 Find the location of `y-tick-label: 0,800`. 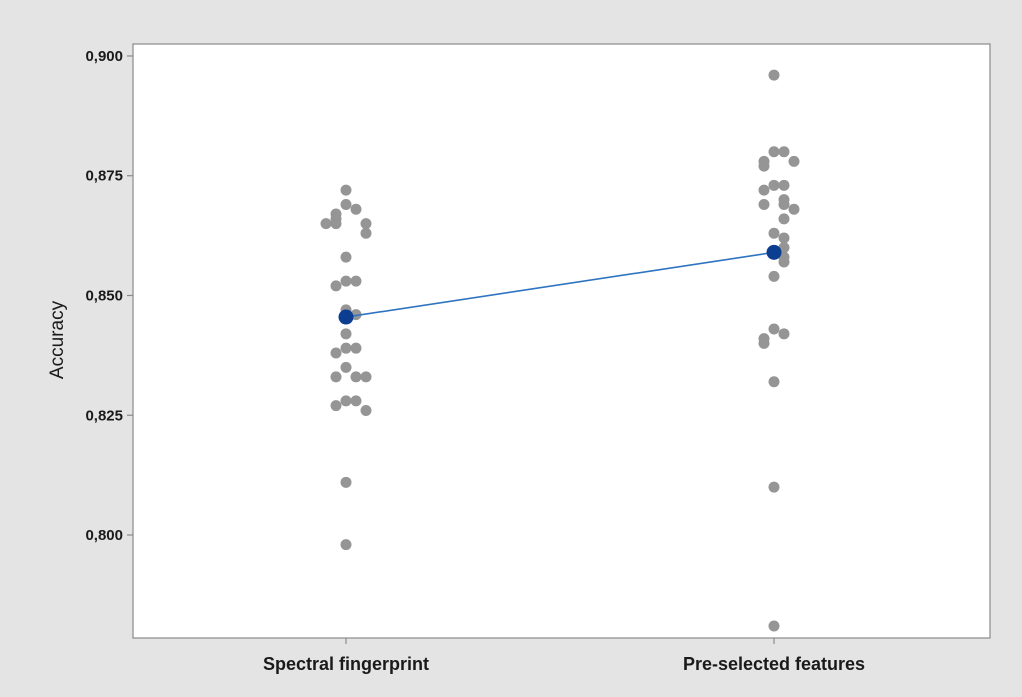

y-tick-label: 0,800 is located at coordinates (104, 535).